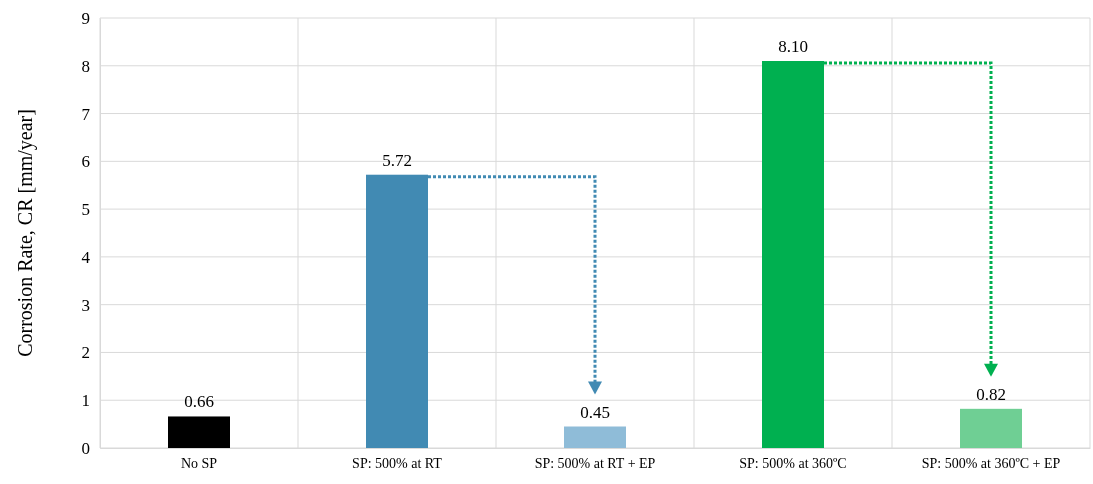 The width and height of the screenshot is (1093, 484). What do you see at coordinates (85, 401) in the screenshot?
I see `y-tick-label: 1` at bounding box center [85, 401].